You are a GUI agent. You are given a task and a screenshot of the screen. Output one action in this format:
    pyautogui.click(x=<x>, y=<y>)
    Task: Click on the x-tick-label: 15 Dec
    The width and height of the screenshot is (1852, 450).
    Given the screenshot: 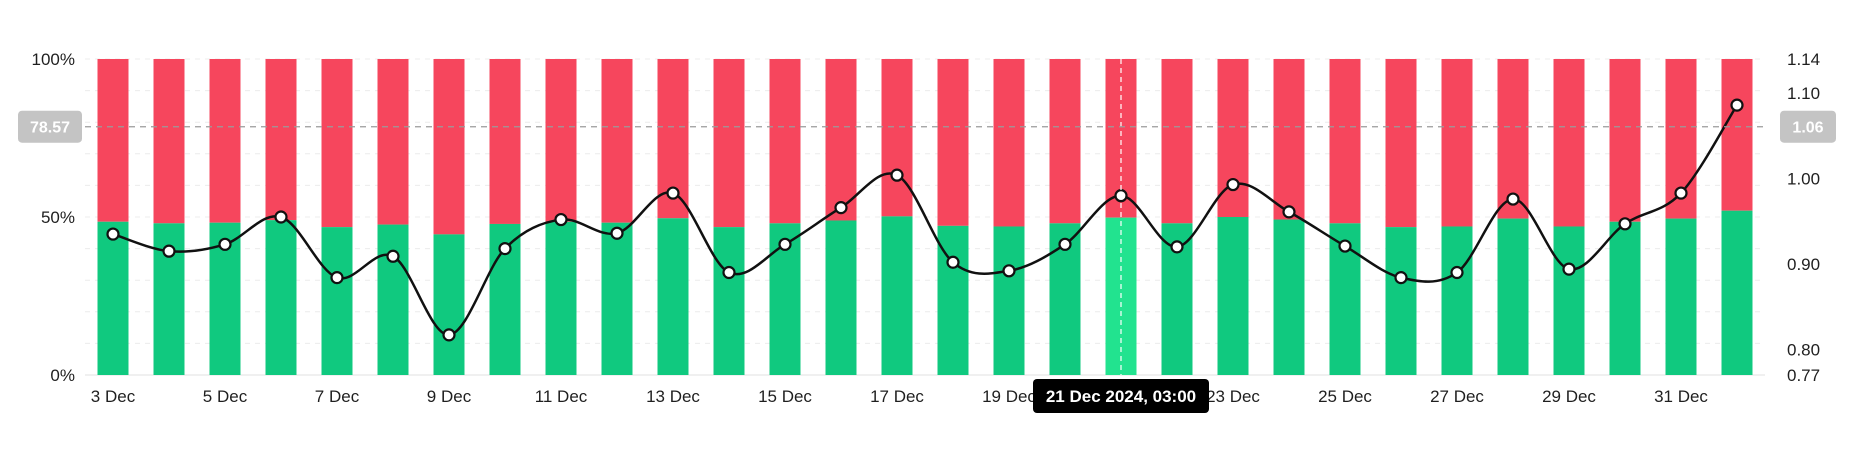 What is the action you would take?
    pyautogui.click(x=785, y=396)
    